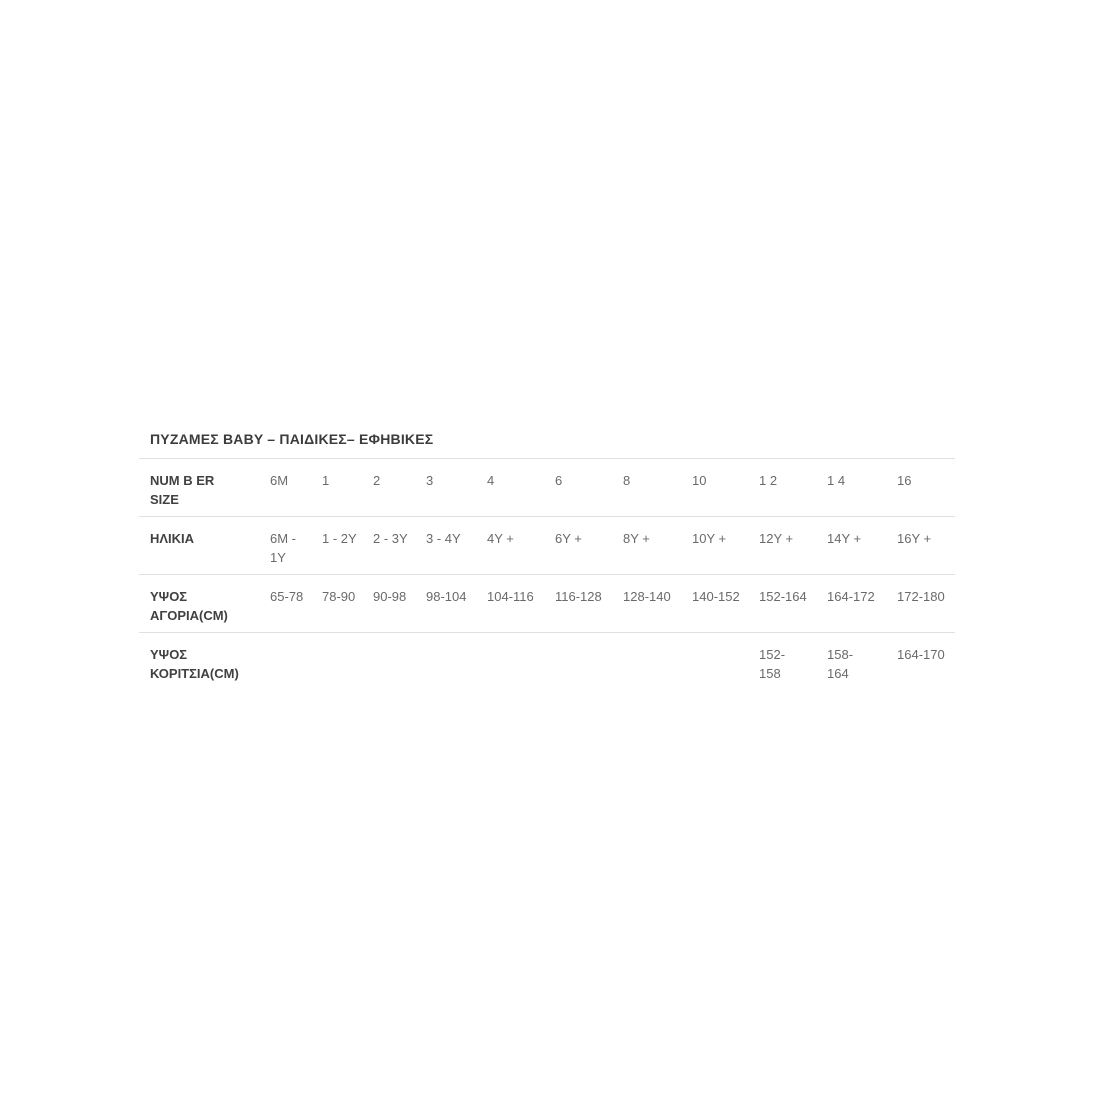 Image resolution: width=1100 pixels, height=1100 pixels. I want to click on row-label: NUM B ER SIZE, so click(182, 490).